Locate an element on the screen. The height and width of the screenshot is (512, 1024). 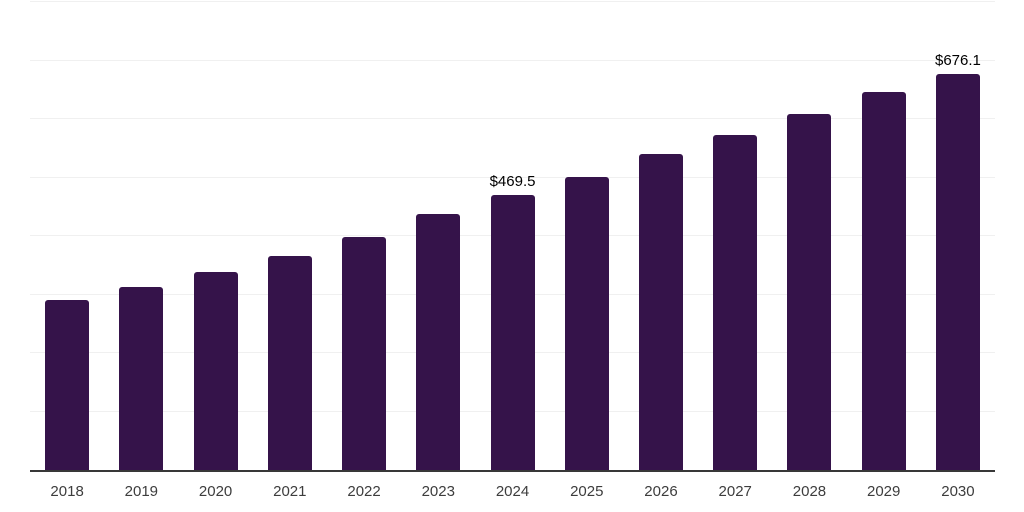
bar-value-label: $676.1 is located at coordinates (957, 61).